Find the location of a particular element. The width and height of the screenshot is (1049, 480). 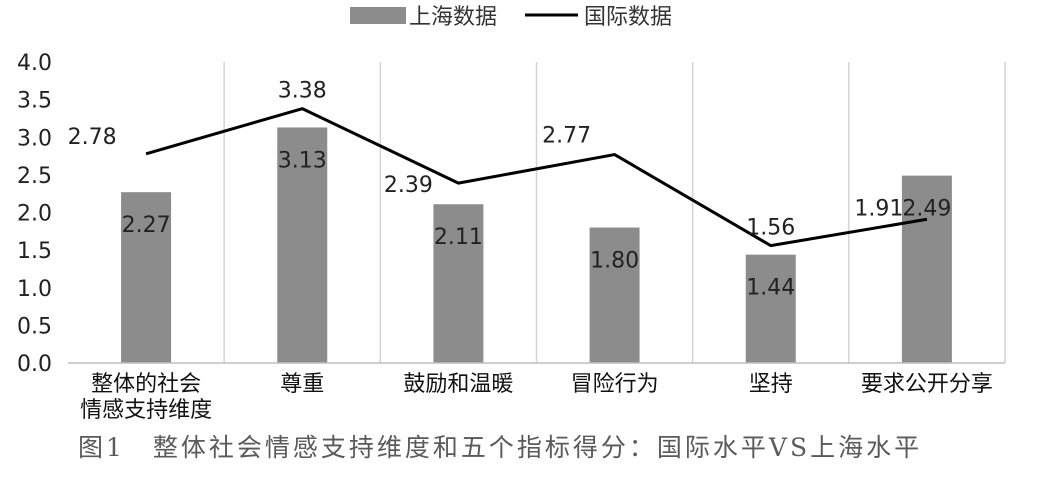

y-tick-label: 0.0 is located at coordinates (34, 364).